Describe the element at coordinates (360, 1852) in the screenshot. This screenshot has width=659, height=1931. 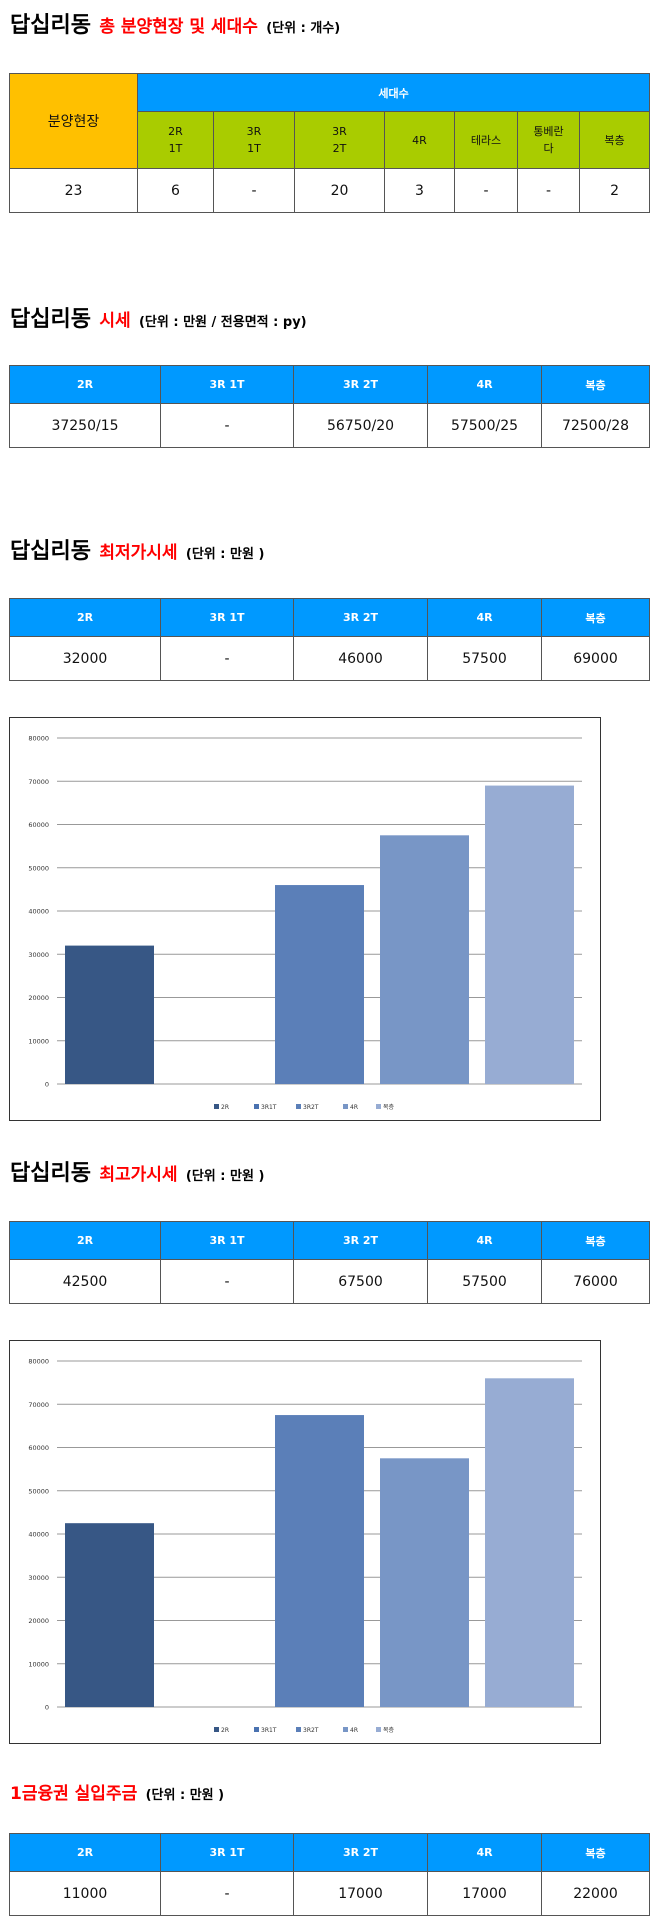
I see `loan-col-header: 3R 2T` at that location.